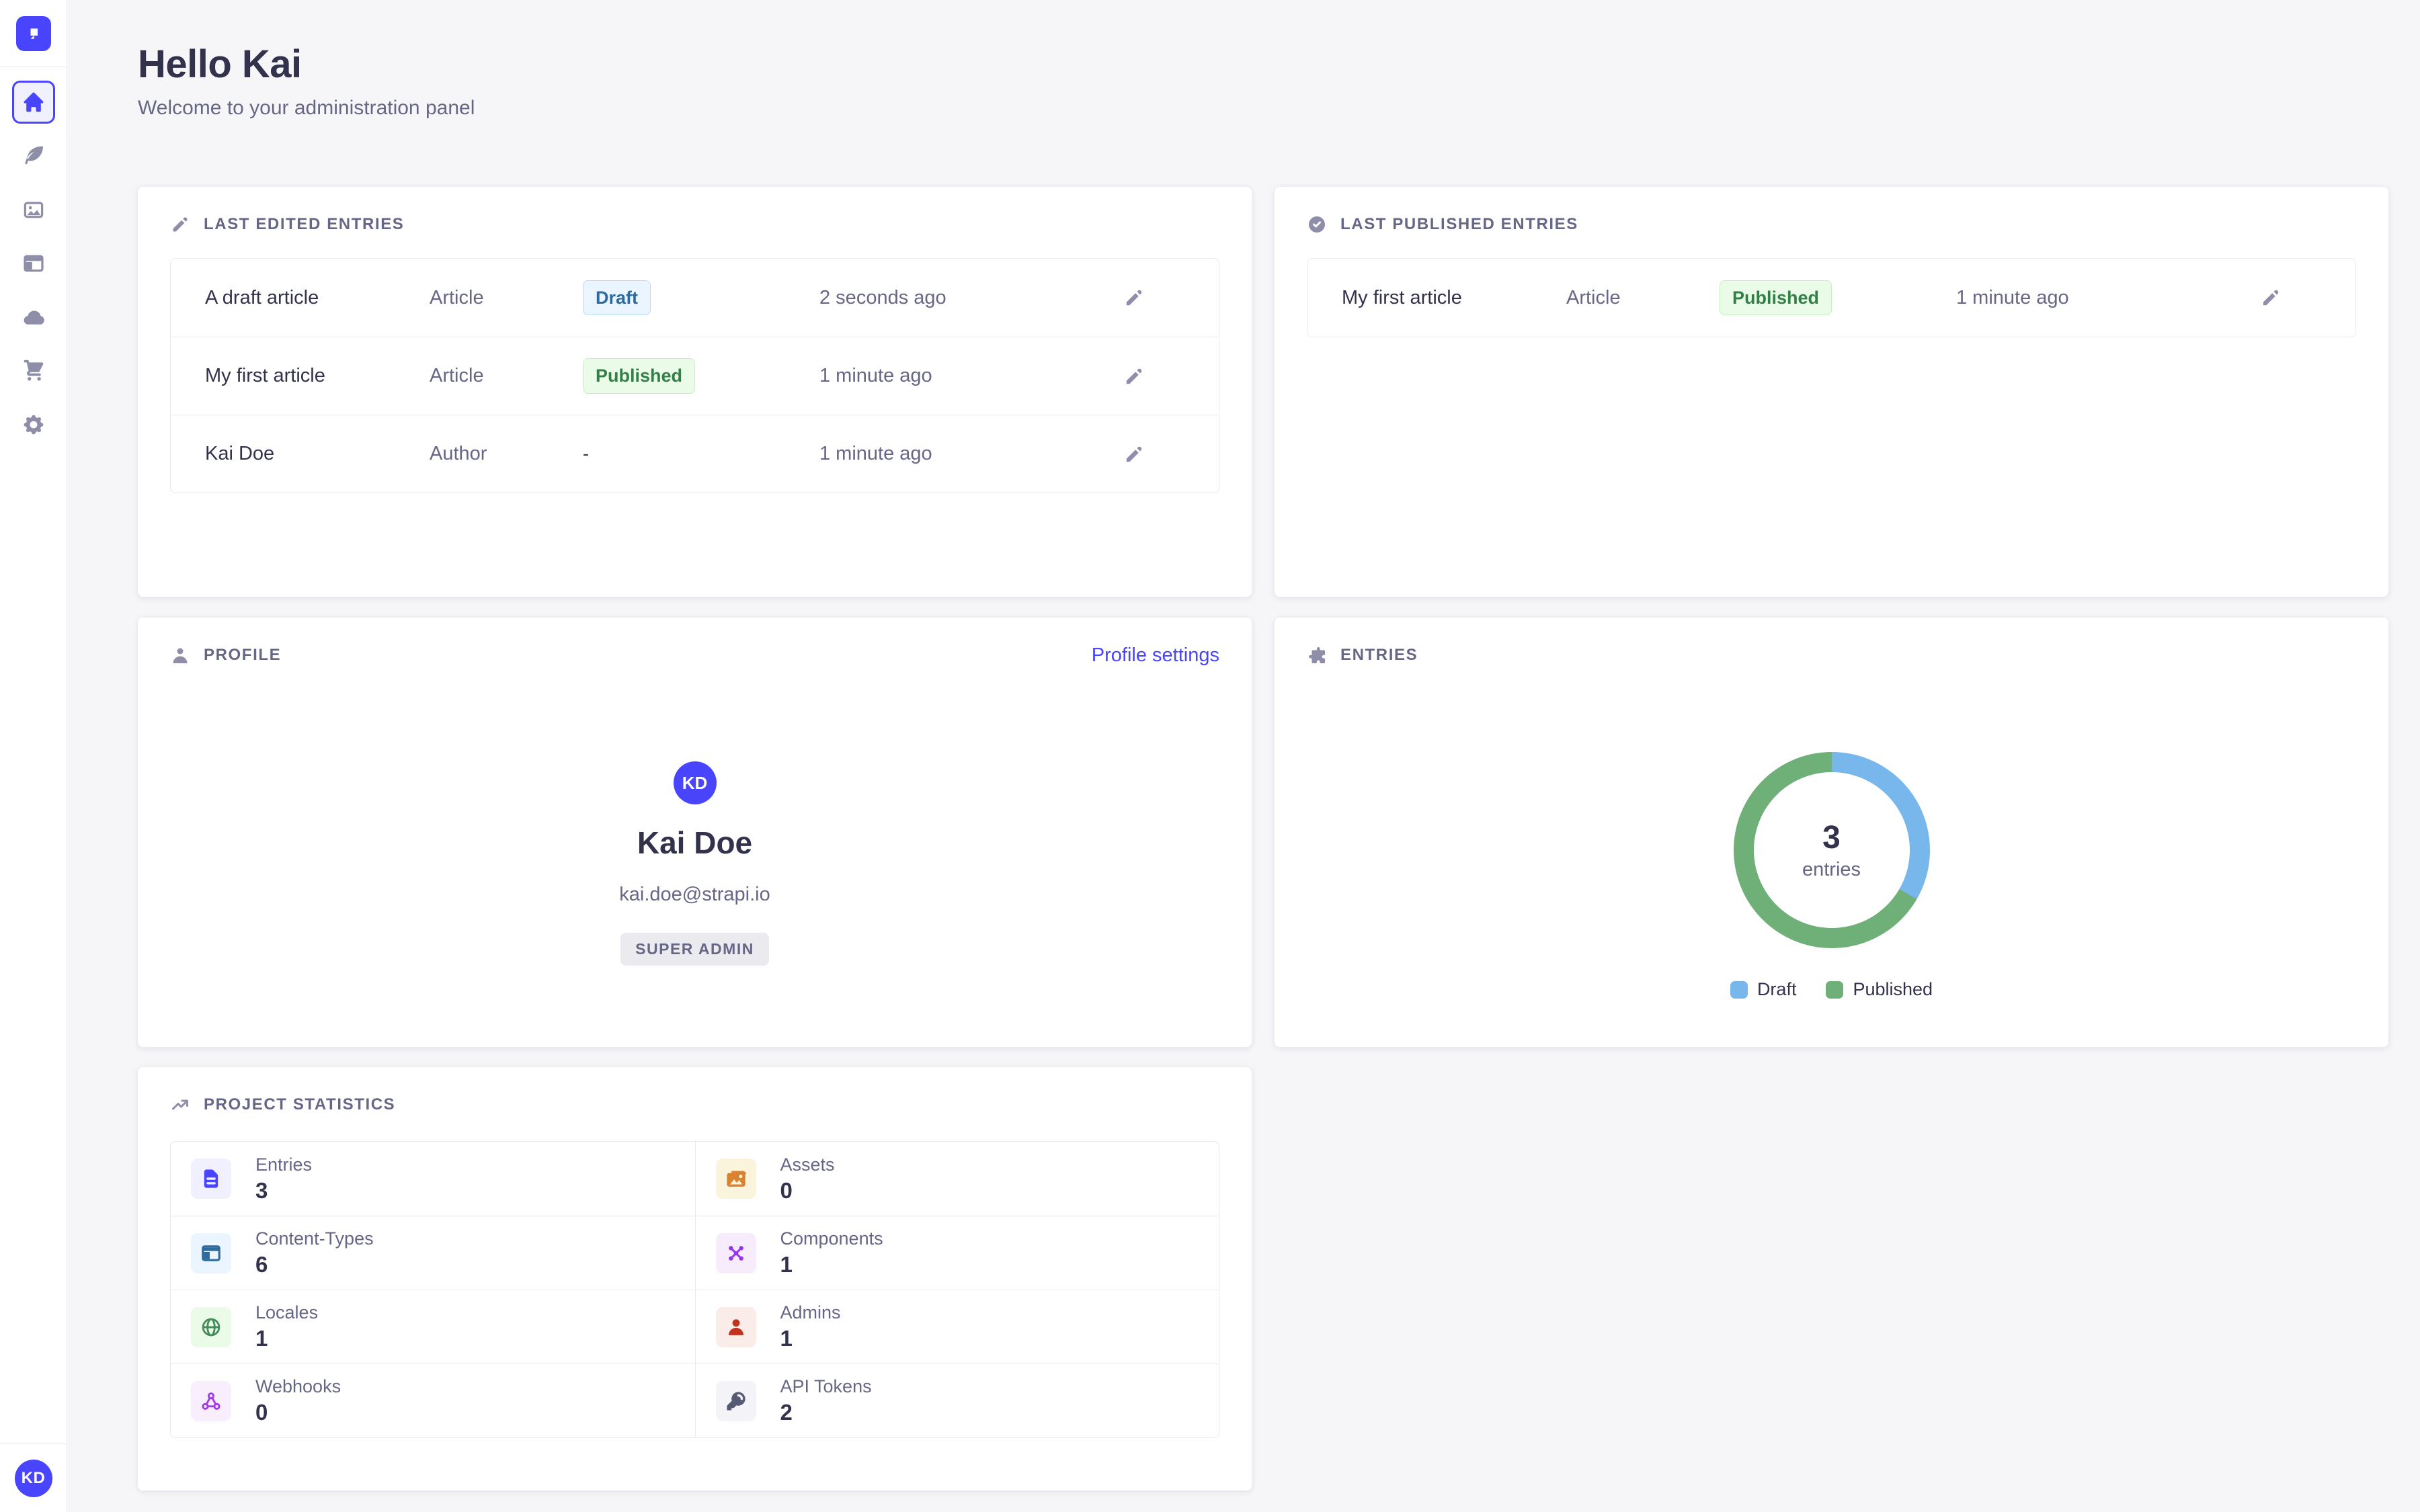  Describe the element at coordinates (1893, 989) in the screenshot. I see `legend-label: Published` at that location.